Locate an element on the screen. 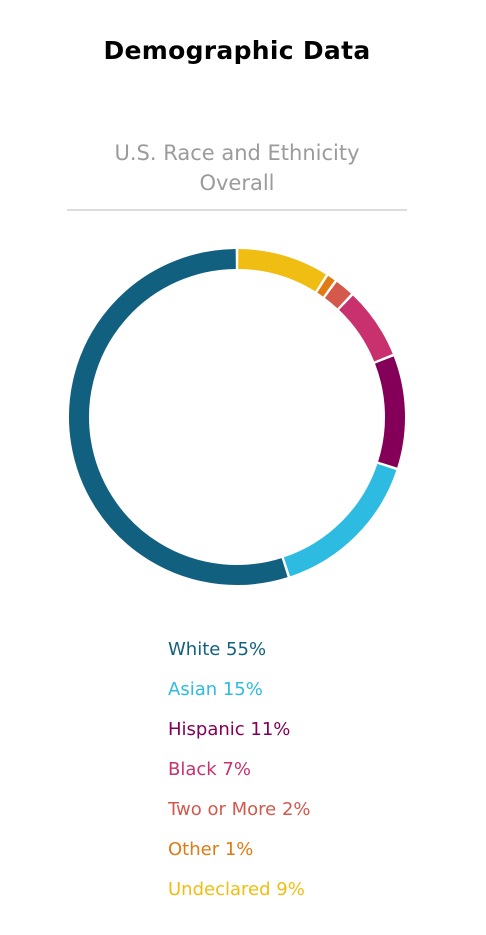 The image size is (486, 935). donut-slice-other is located at coordinates (326, 286).